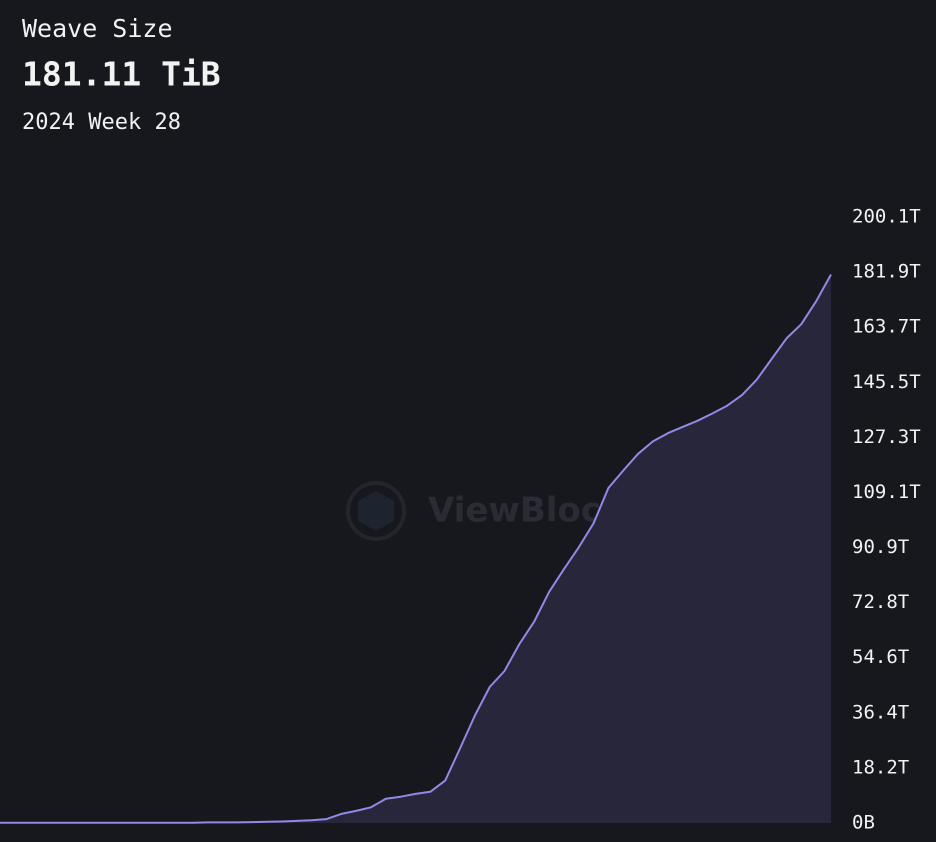  What do you see at coordinates (880, 602) in the screenshot?
I see `y-tick-label: 72.8T` at bounding box center [880, 602].